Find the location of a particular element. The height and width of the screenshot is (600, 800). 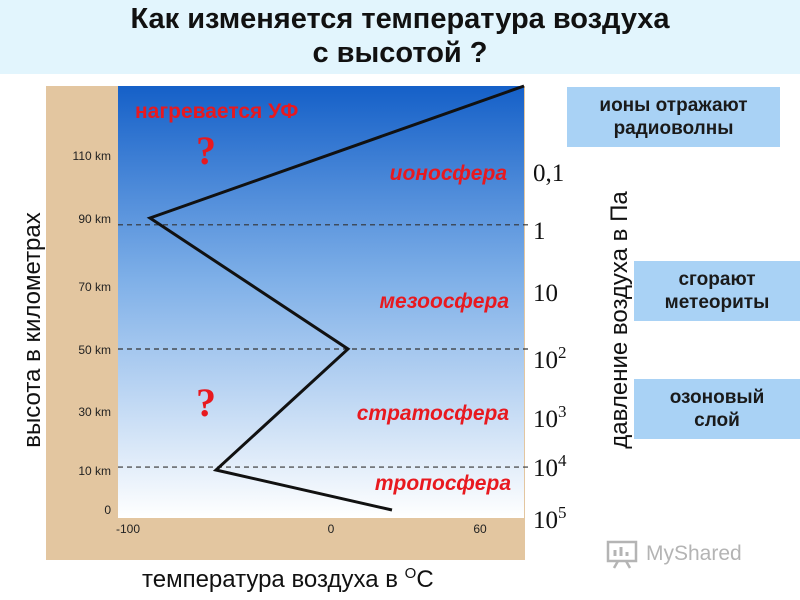

altitude-tick-label: 50 km is located at coordinates (94, 350).